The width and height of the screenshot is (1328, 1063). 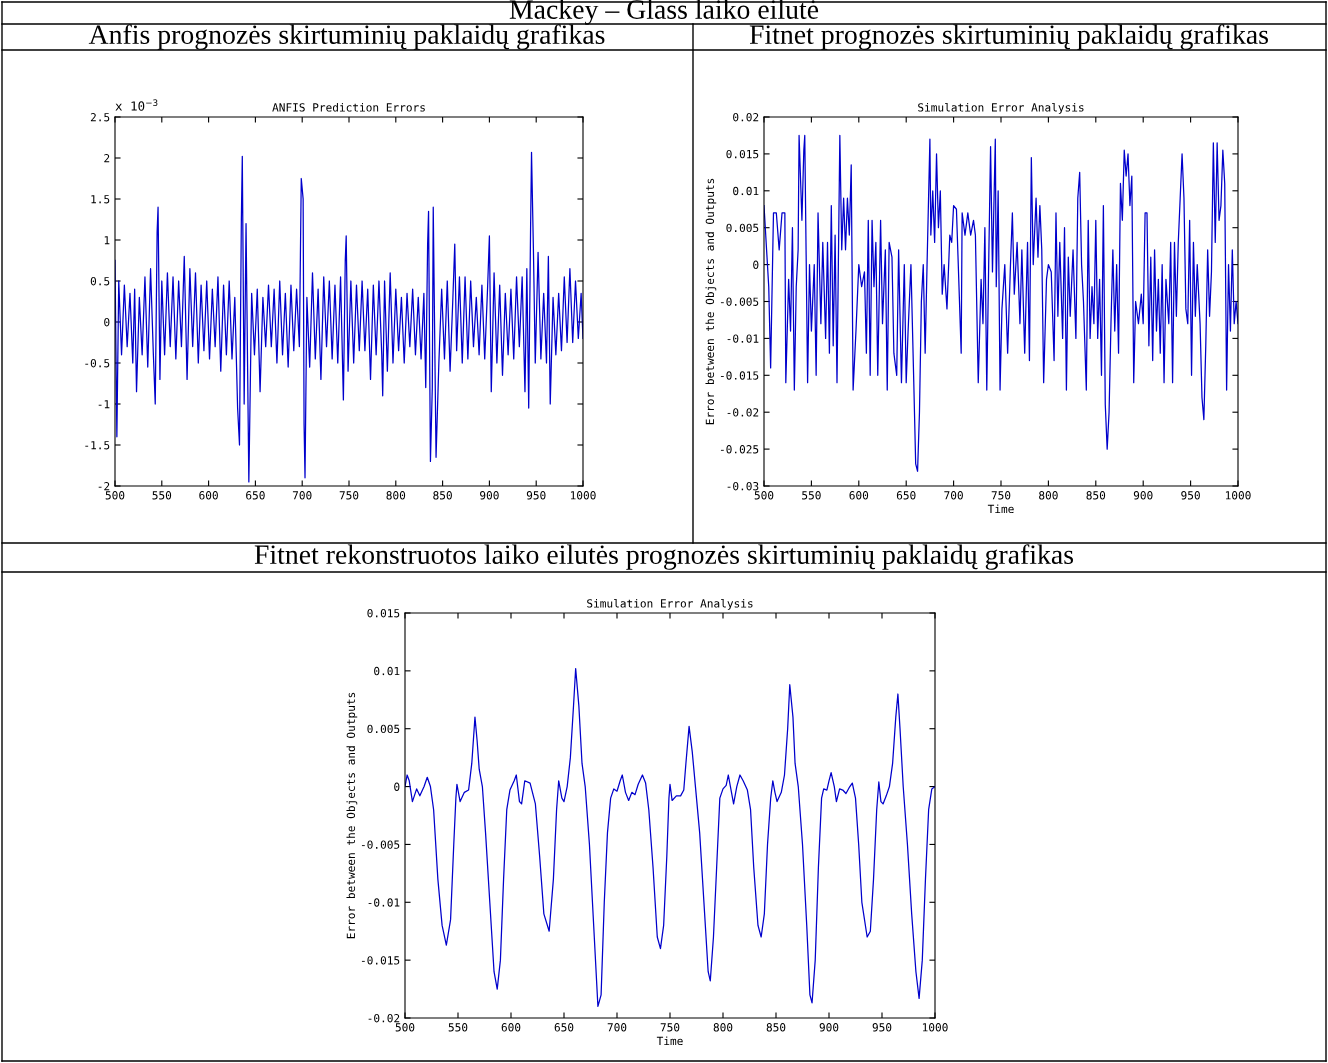 What do you see at coordinates (104, 486) in the screenshot?
I see `y-tick-label: -2` at bounding box center [104, 486].